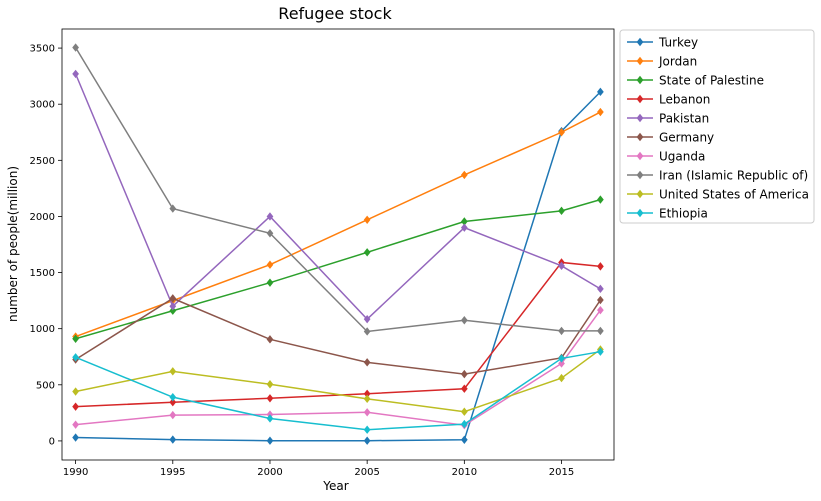 This screenshot has height=501, width=821. I want to click on y-tick-label: 1000, so click(42, 329).